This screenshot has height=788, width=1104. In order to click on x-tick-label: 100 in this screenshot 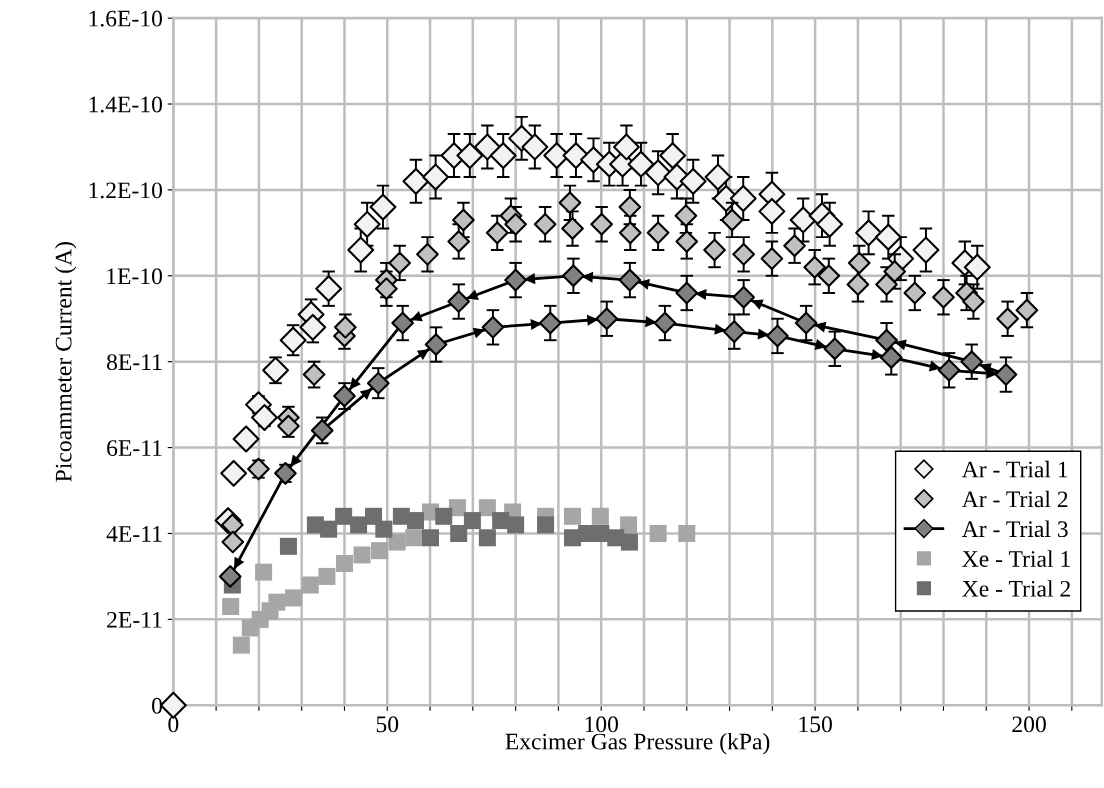, I will do `click(601, 724)`.